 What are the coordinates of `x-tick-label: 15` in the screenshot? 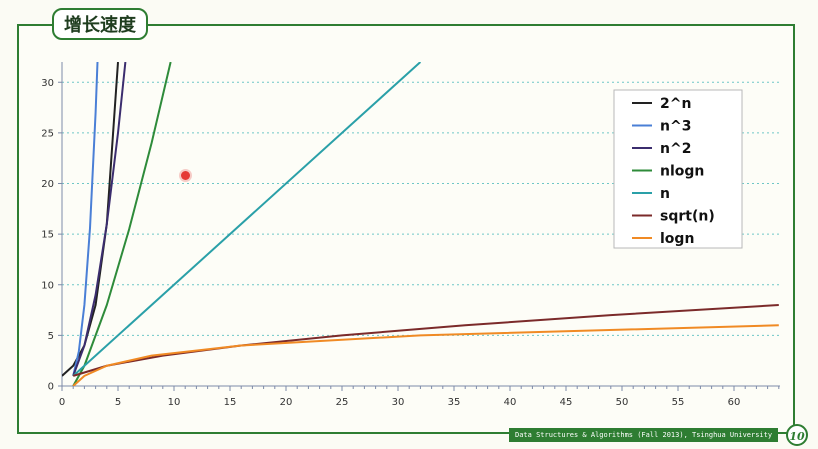 It's located at (230, 402).